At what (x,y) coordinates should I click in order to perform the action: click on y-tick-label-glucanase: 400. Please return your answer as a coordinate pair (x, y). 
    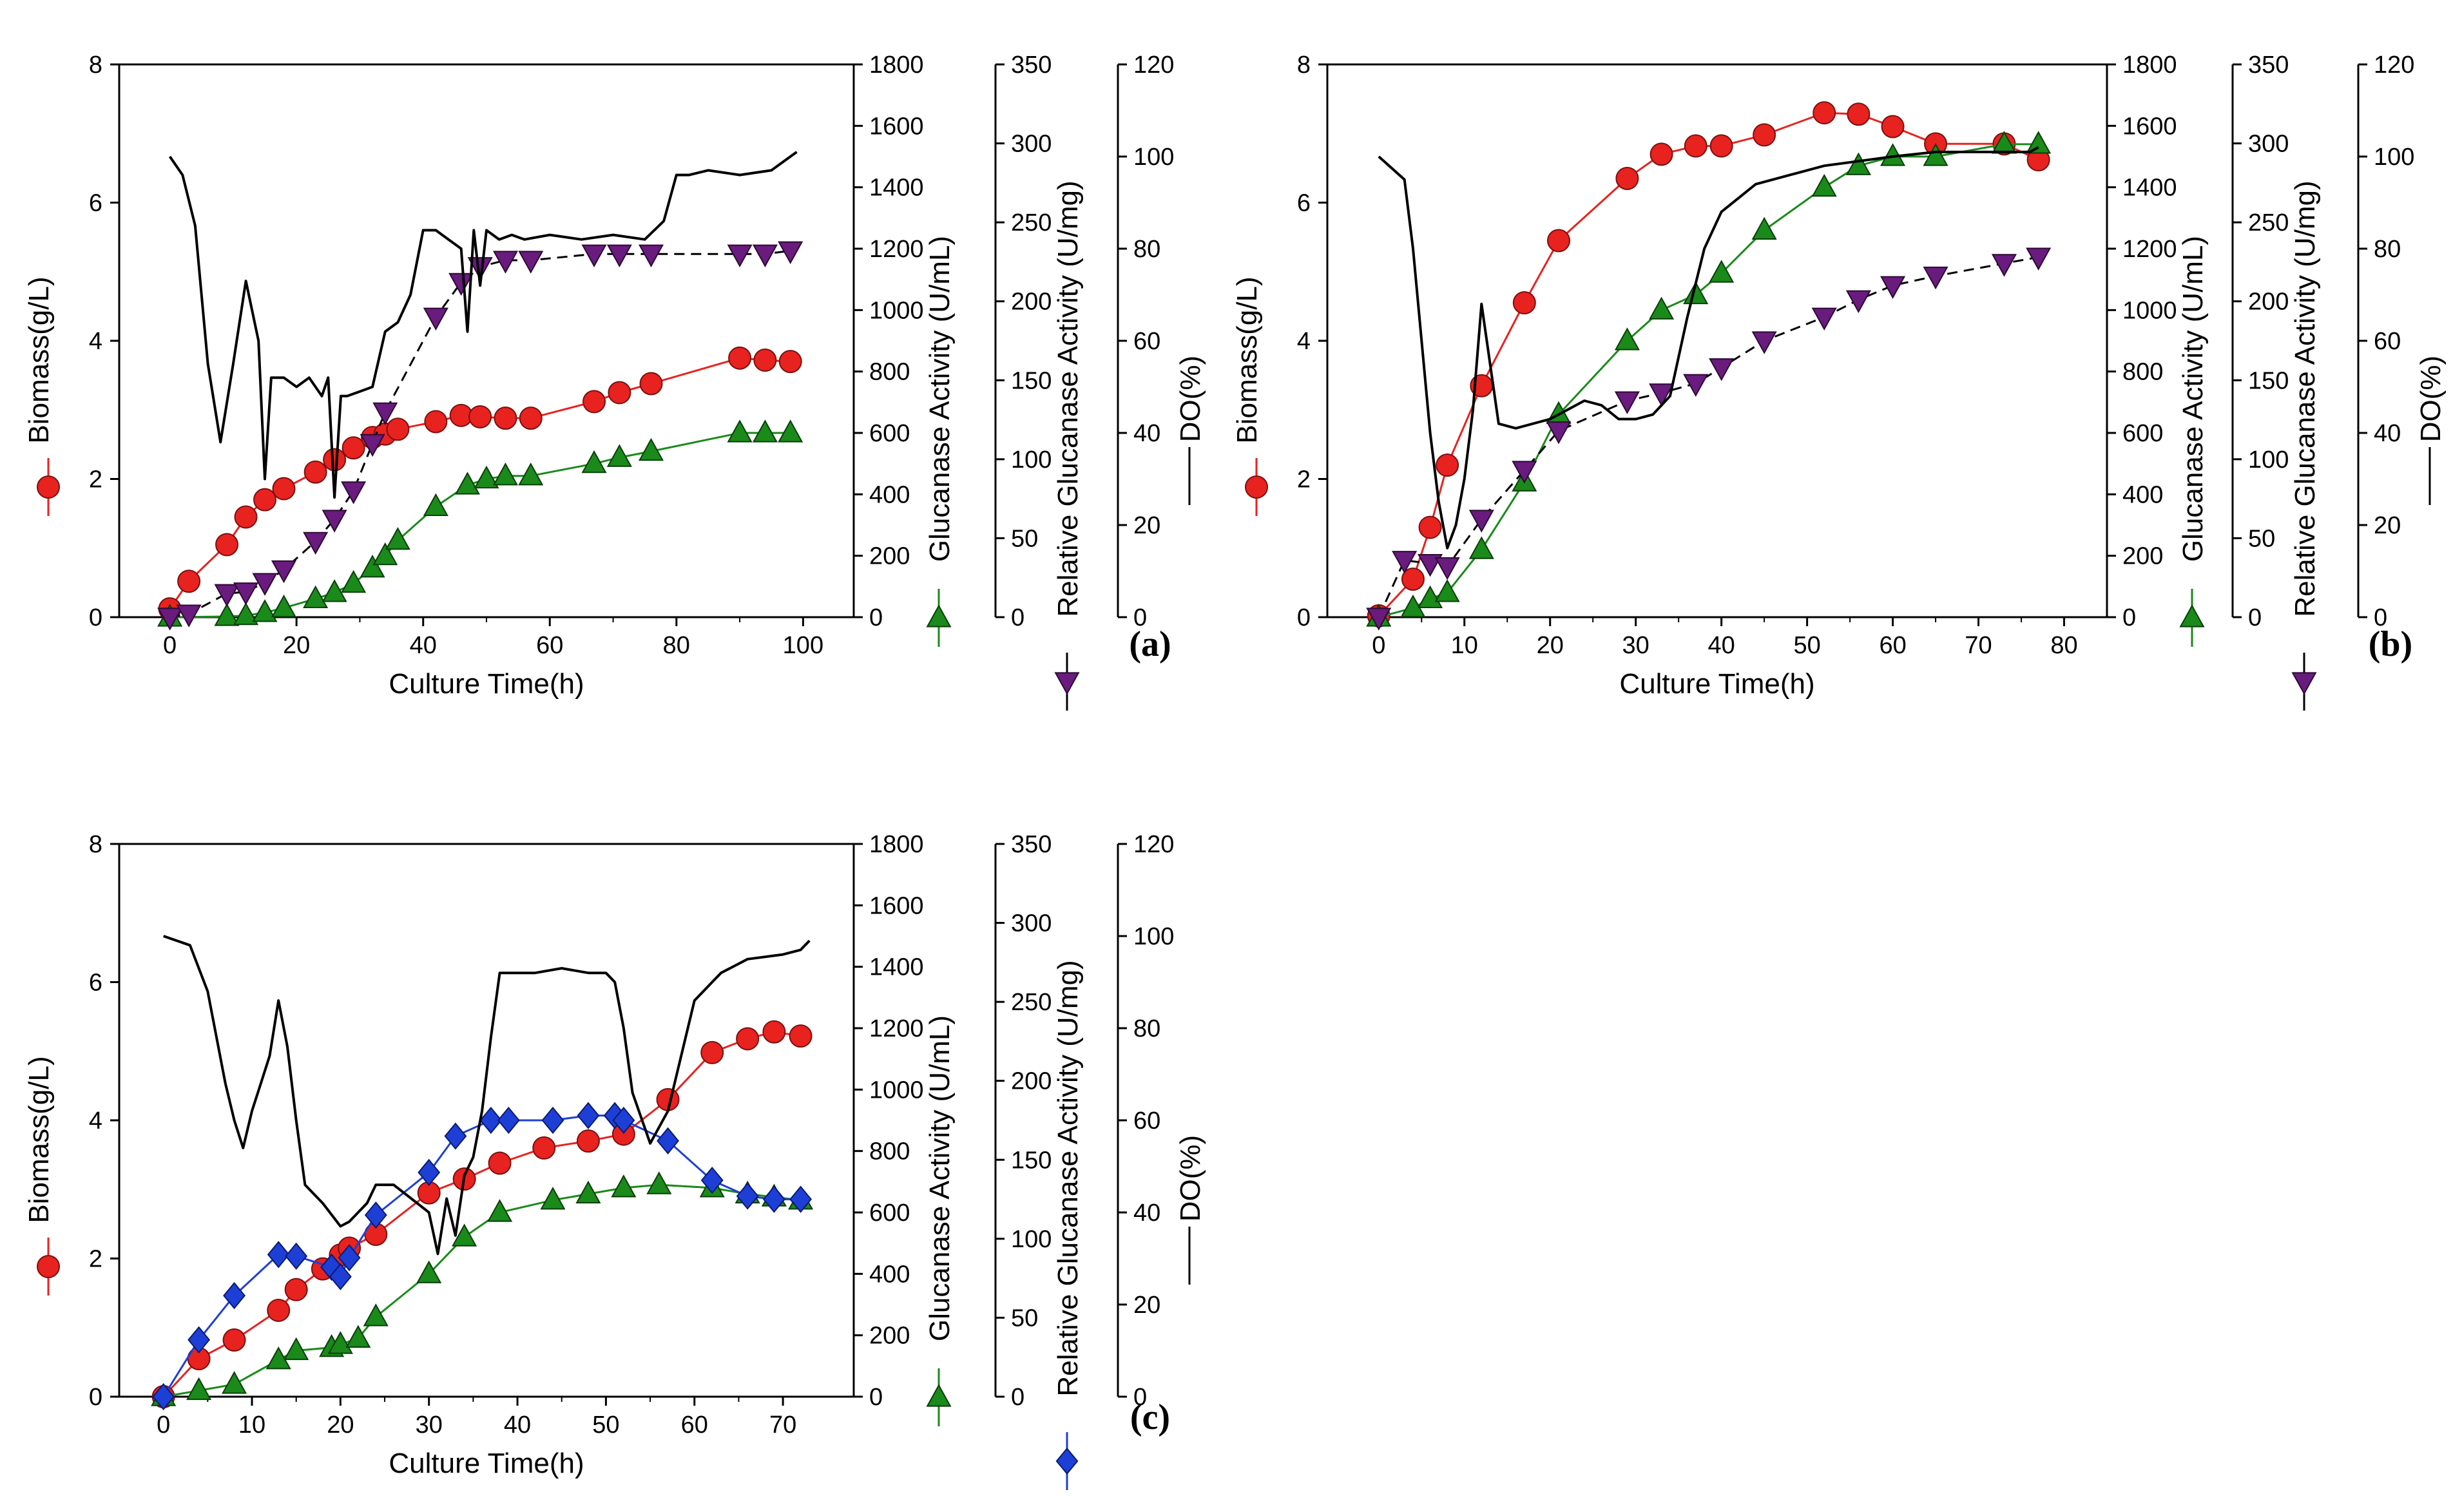
    Looking at the image, I should click on (890, 1274).